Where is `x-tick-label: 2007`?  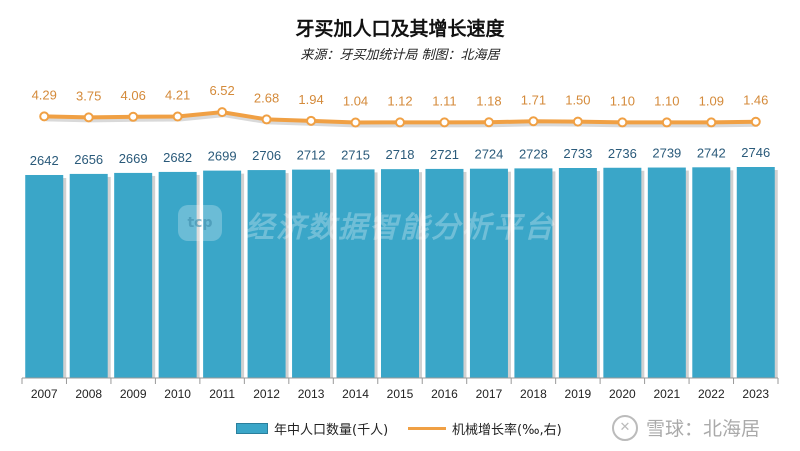 x-tick-label: 2007 is located at coordinates (44, 394).